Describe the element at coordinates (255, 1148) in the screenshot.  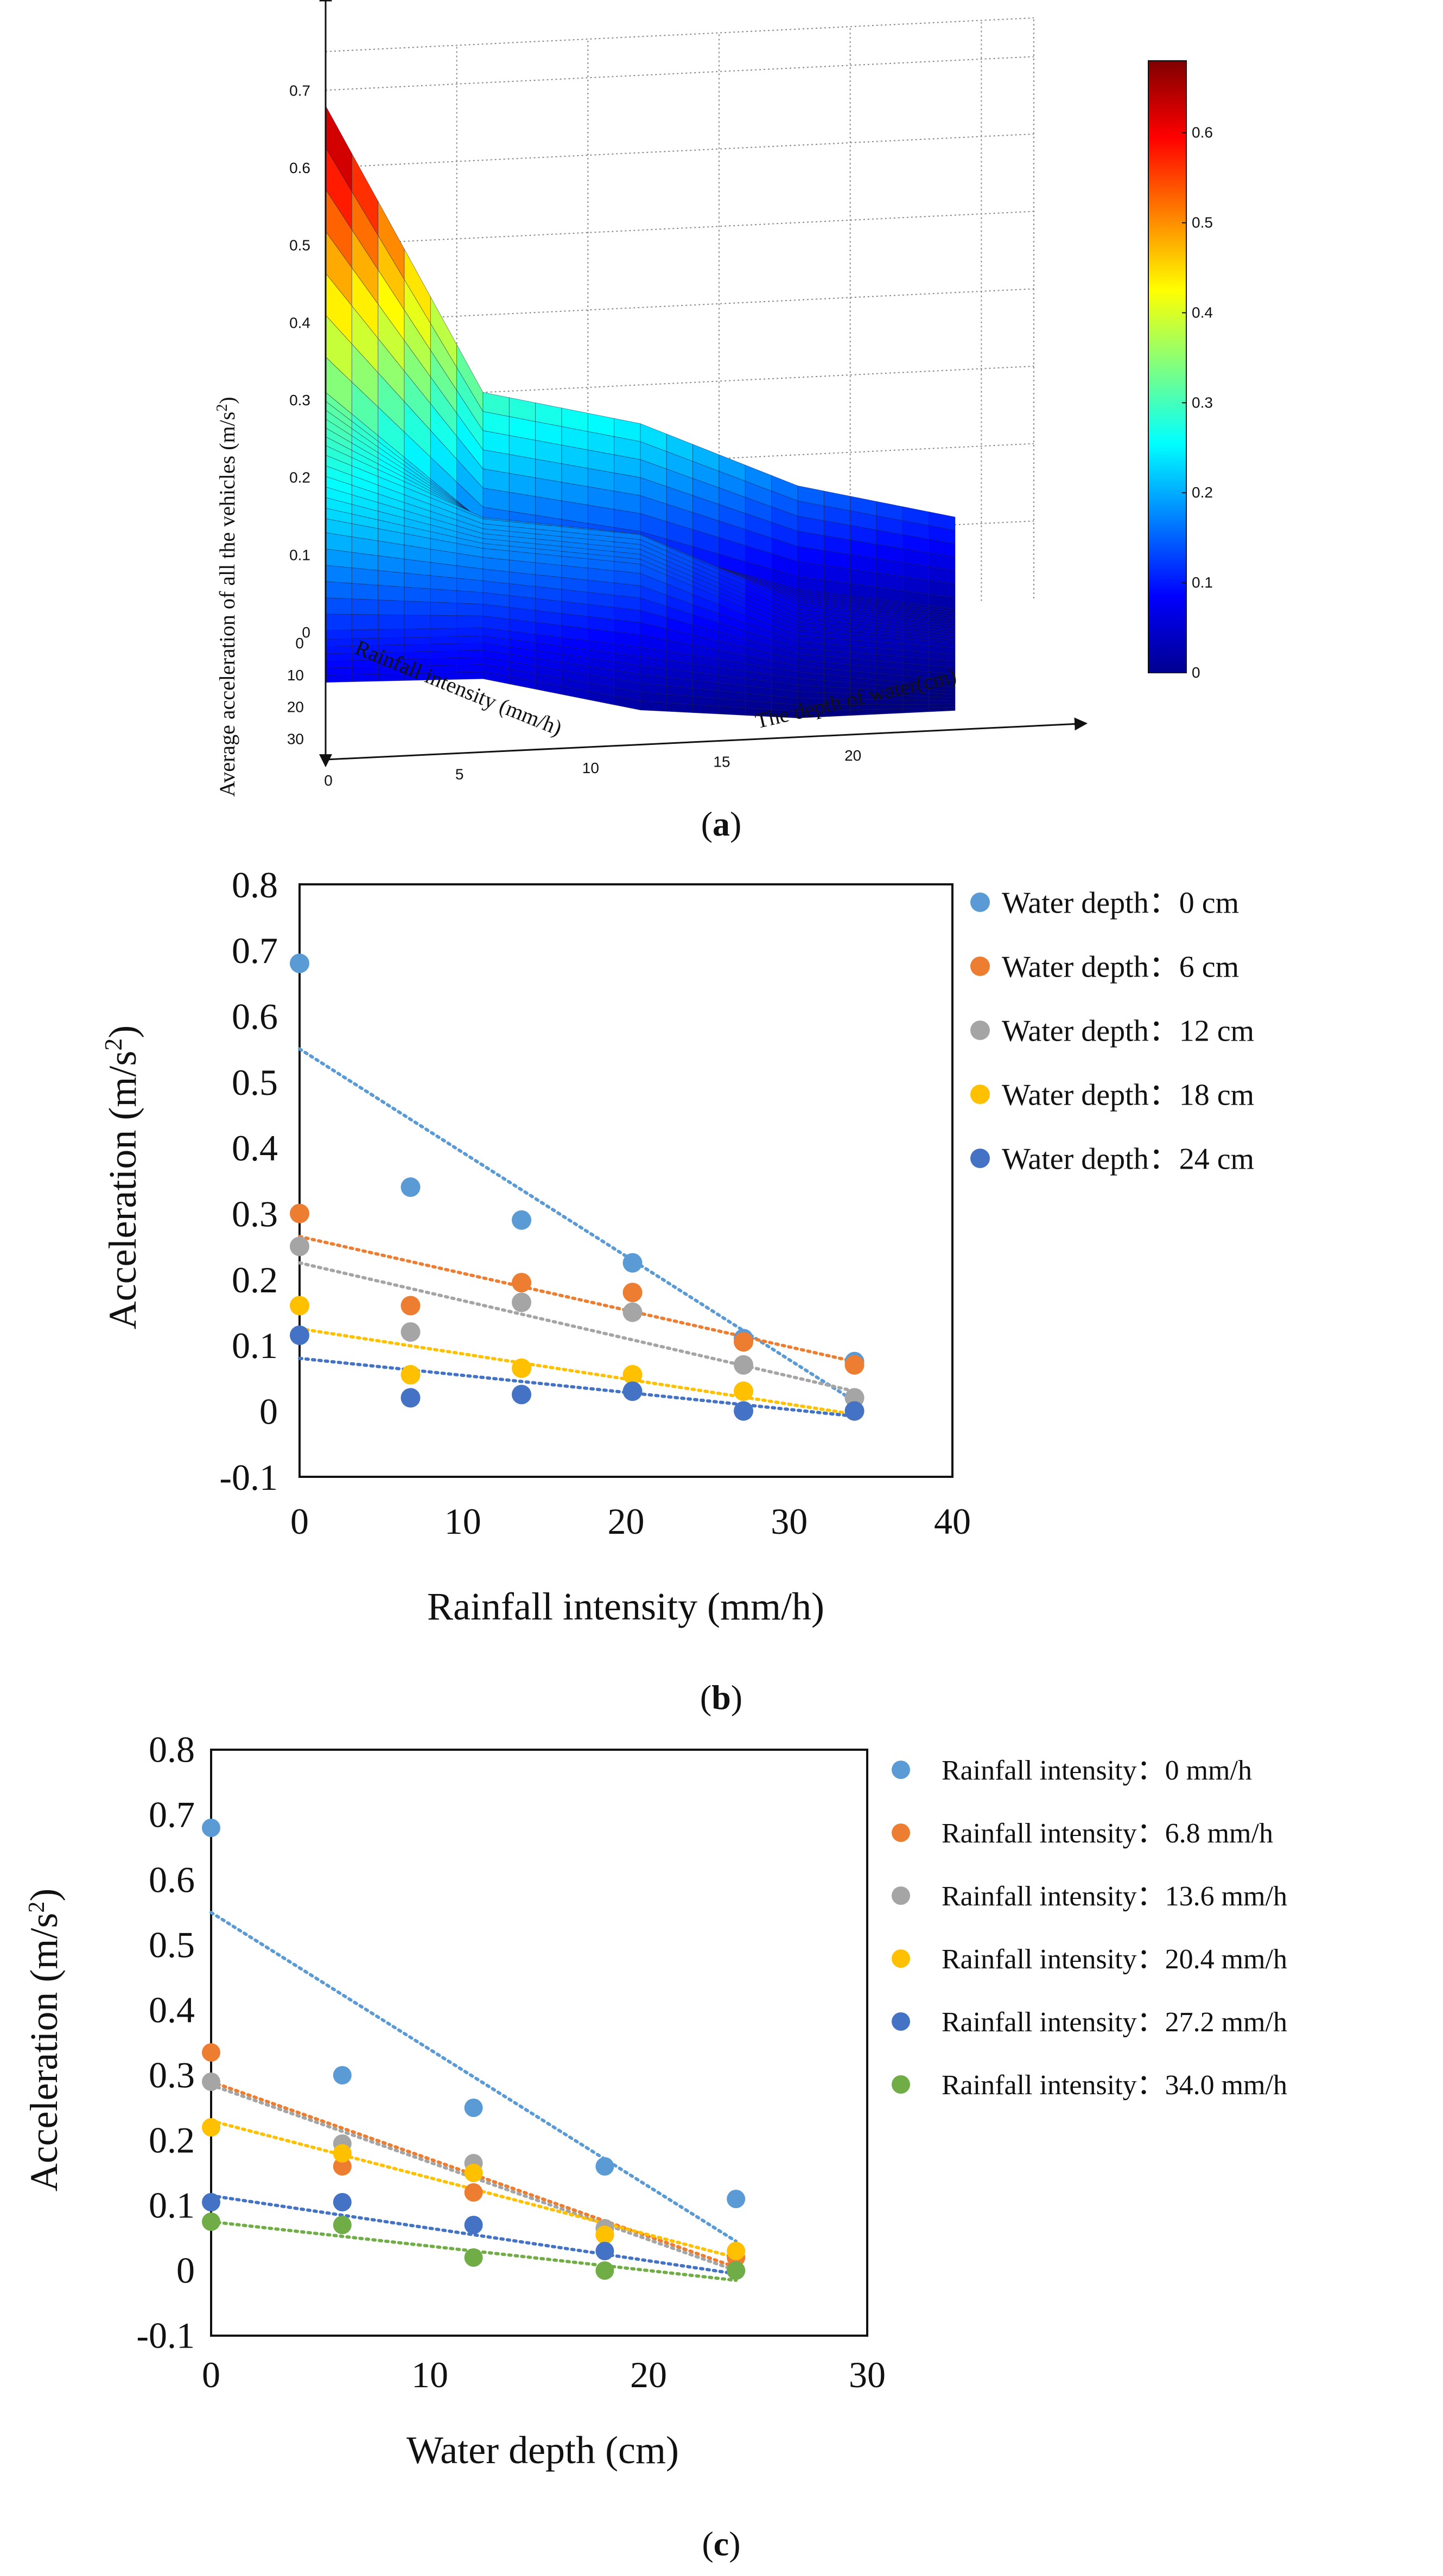
I see `y-tick-label: 0.4` at that location.